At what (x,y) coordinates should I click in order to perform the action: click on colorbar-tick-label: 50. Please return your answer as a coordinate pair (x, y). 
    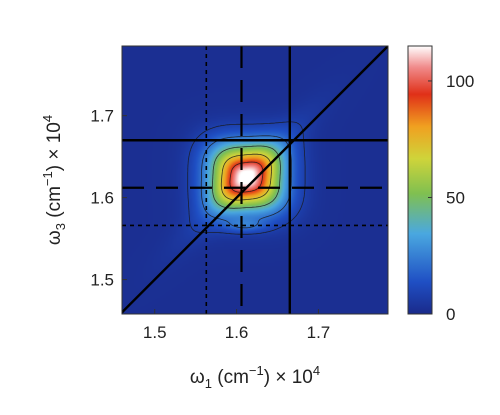
    Looking at the image, I should click on (455, 197).